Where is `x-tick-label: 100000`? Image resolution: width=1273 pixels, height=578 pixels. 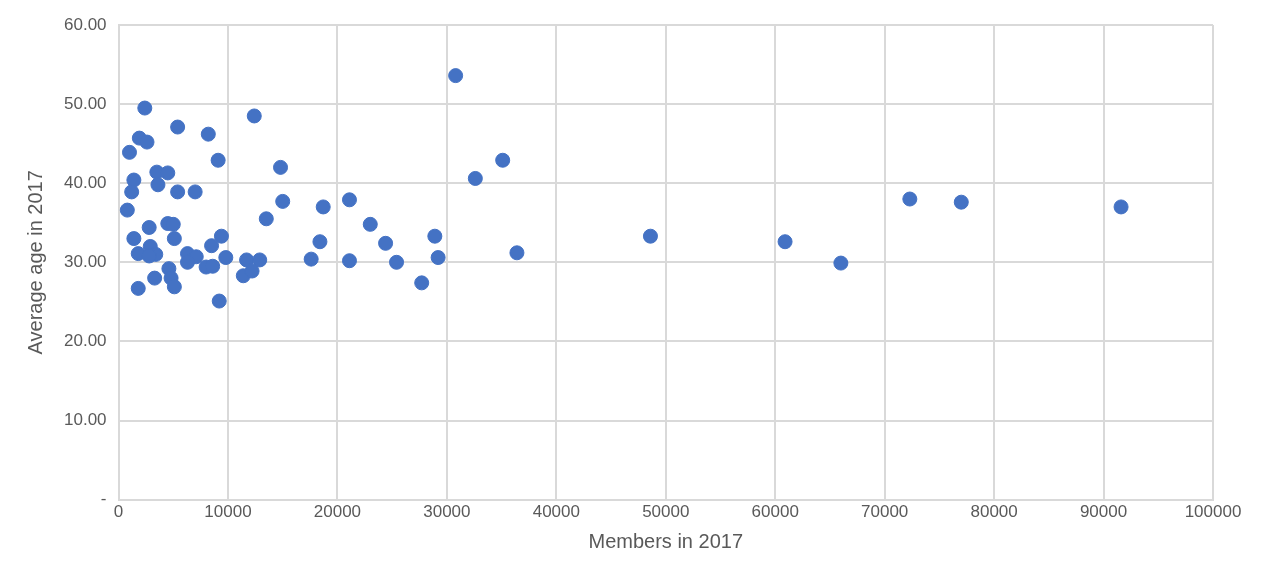
x-tick-label: 100000 is located at coordinates (1213, 512).